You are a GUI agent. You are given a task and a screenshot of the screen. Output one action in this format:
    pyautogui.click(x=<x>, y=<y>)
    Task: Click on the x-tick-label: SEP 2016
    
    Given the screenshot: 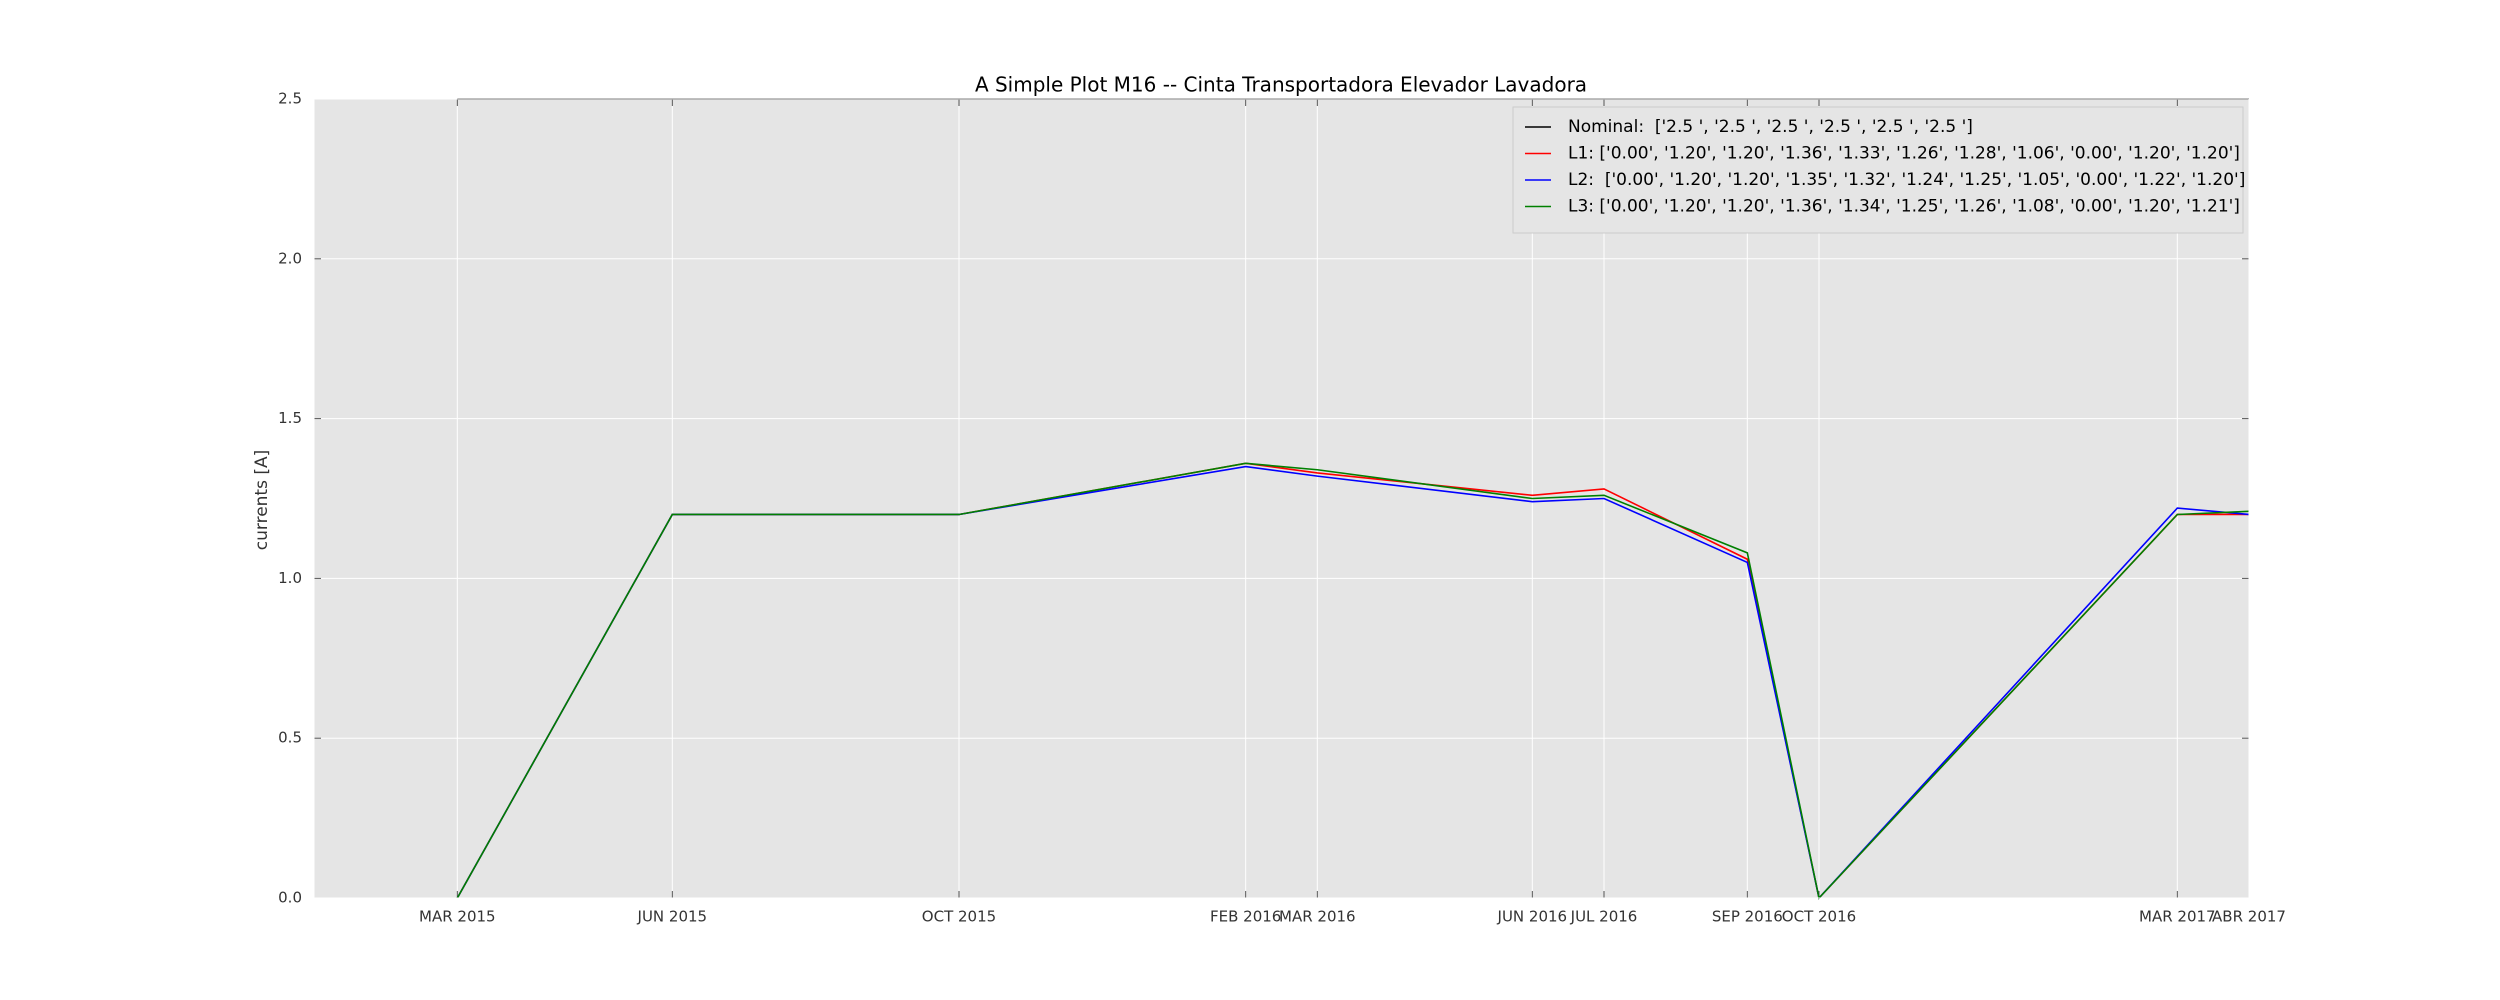 What is the action you would take?
    pyautogui.click(x=1747, y=917)
    